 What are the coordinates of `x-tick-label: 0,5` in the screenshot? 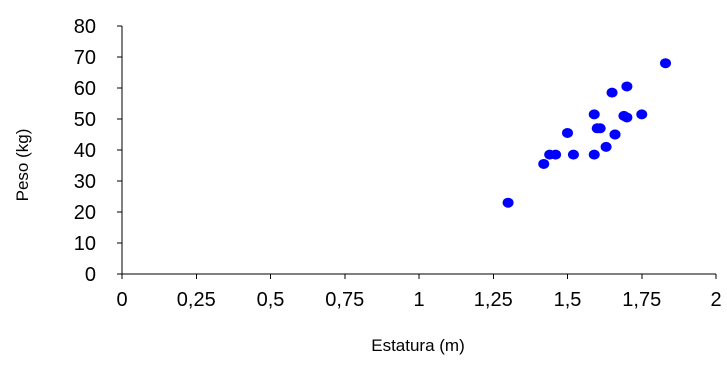 It's located at (271, 300).